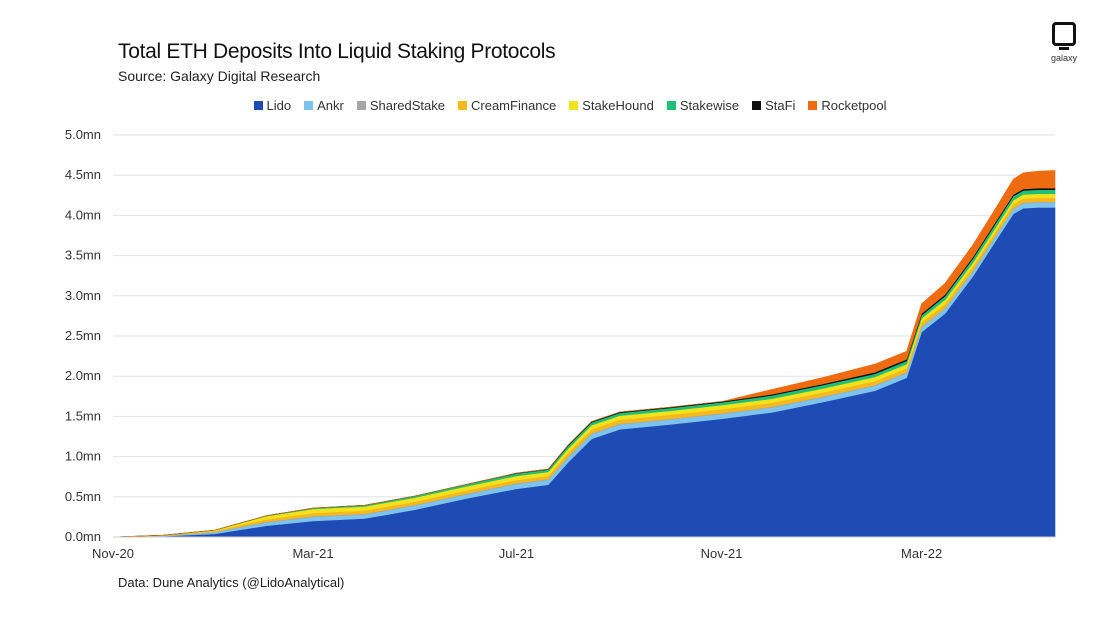 This screenshot has width=1100, height=619. Describe the element at coordinates (83, 456) in the screenshot. I see `y-tick-label: 1.0mn` at that location.